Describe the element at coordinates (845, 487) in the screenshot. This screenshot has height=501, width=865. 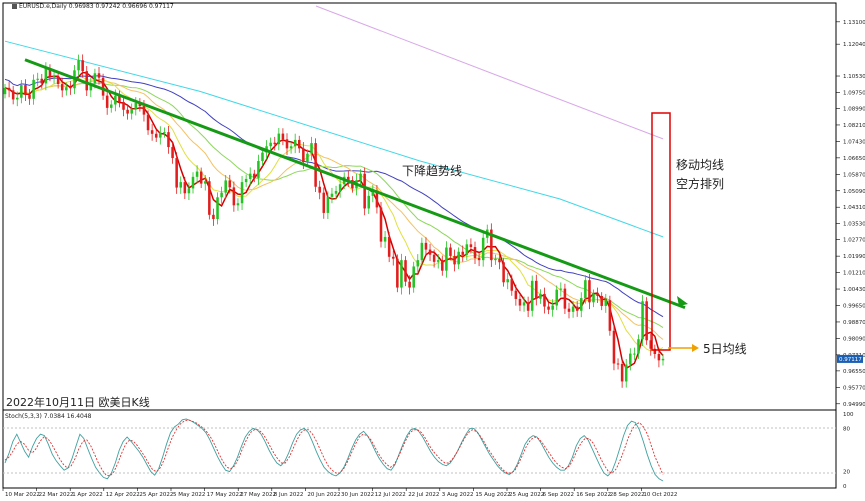
I see `stoch-tick-label: 0` at that location.